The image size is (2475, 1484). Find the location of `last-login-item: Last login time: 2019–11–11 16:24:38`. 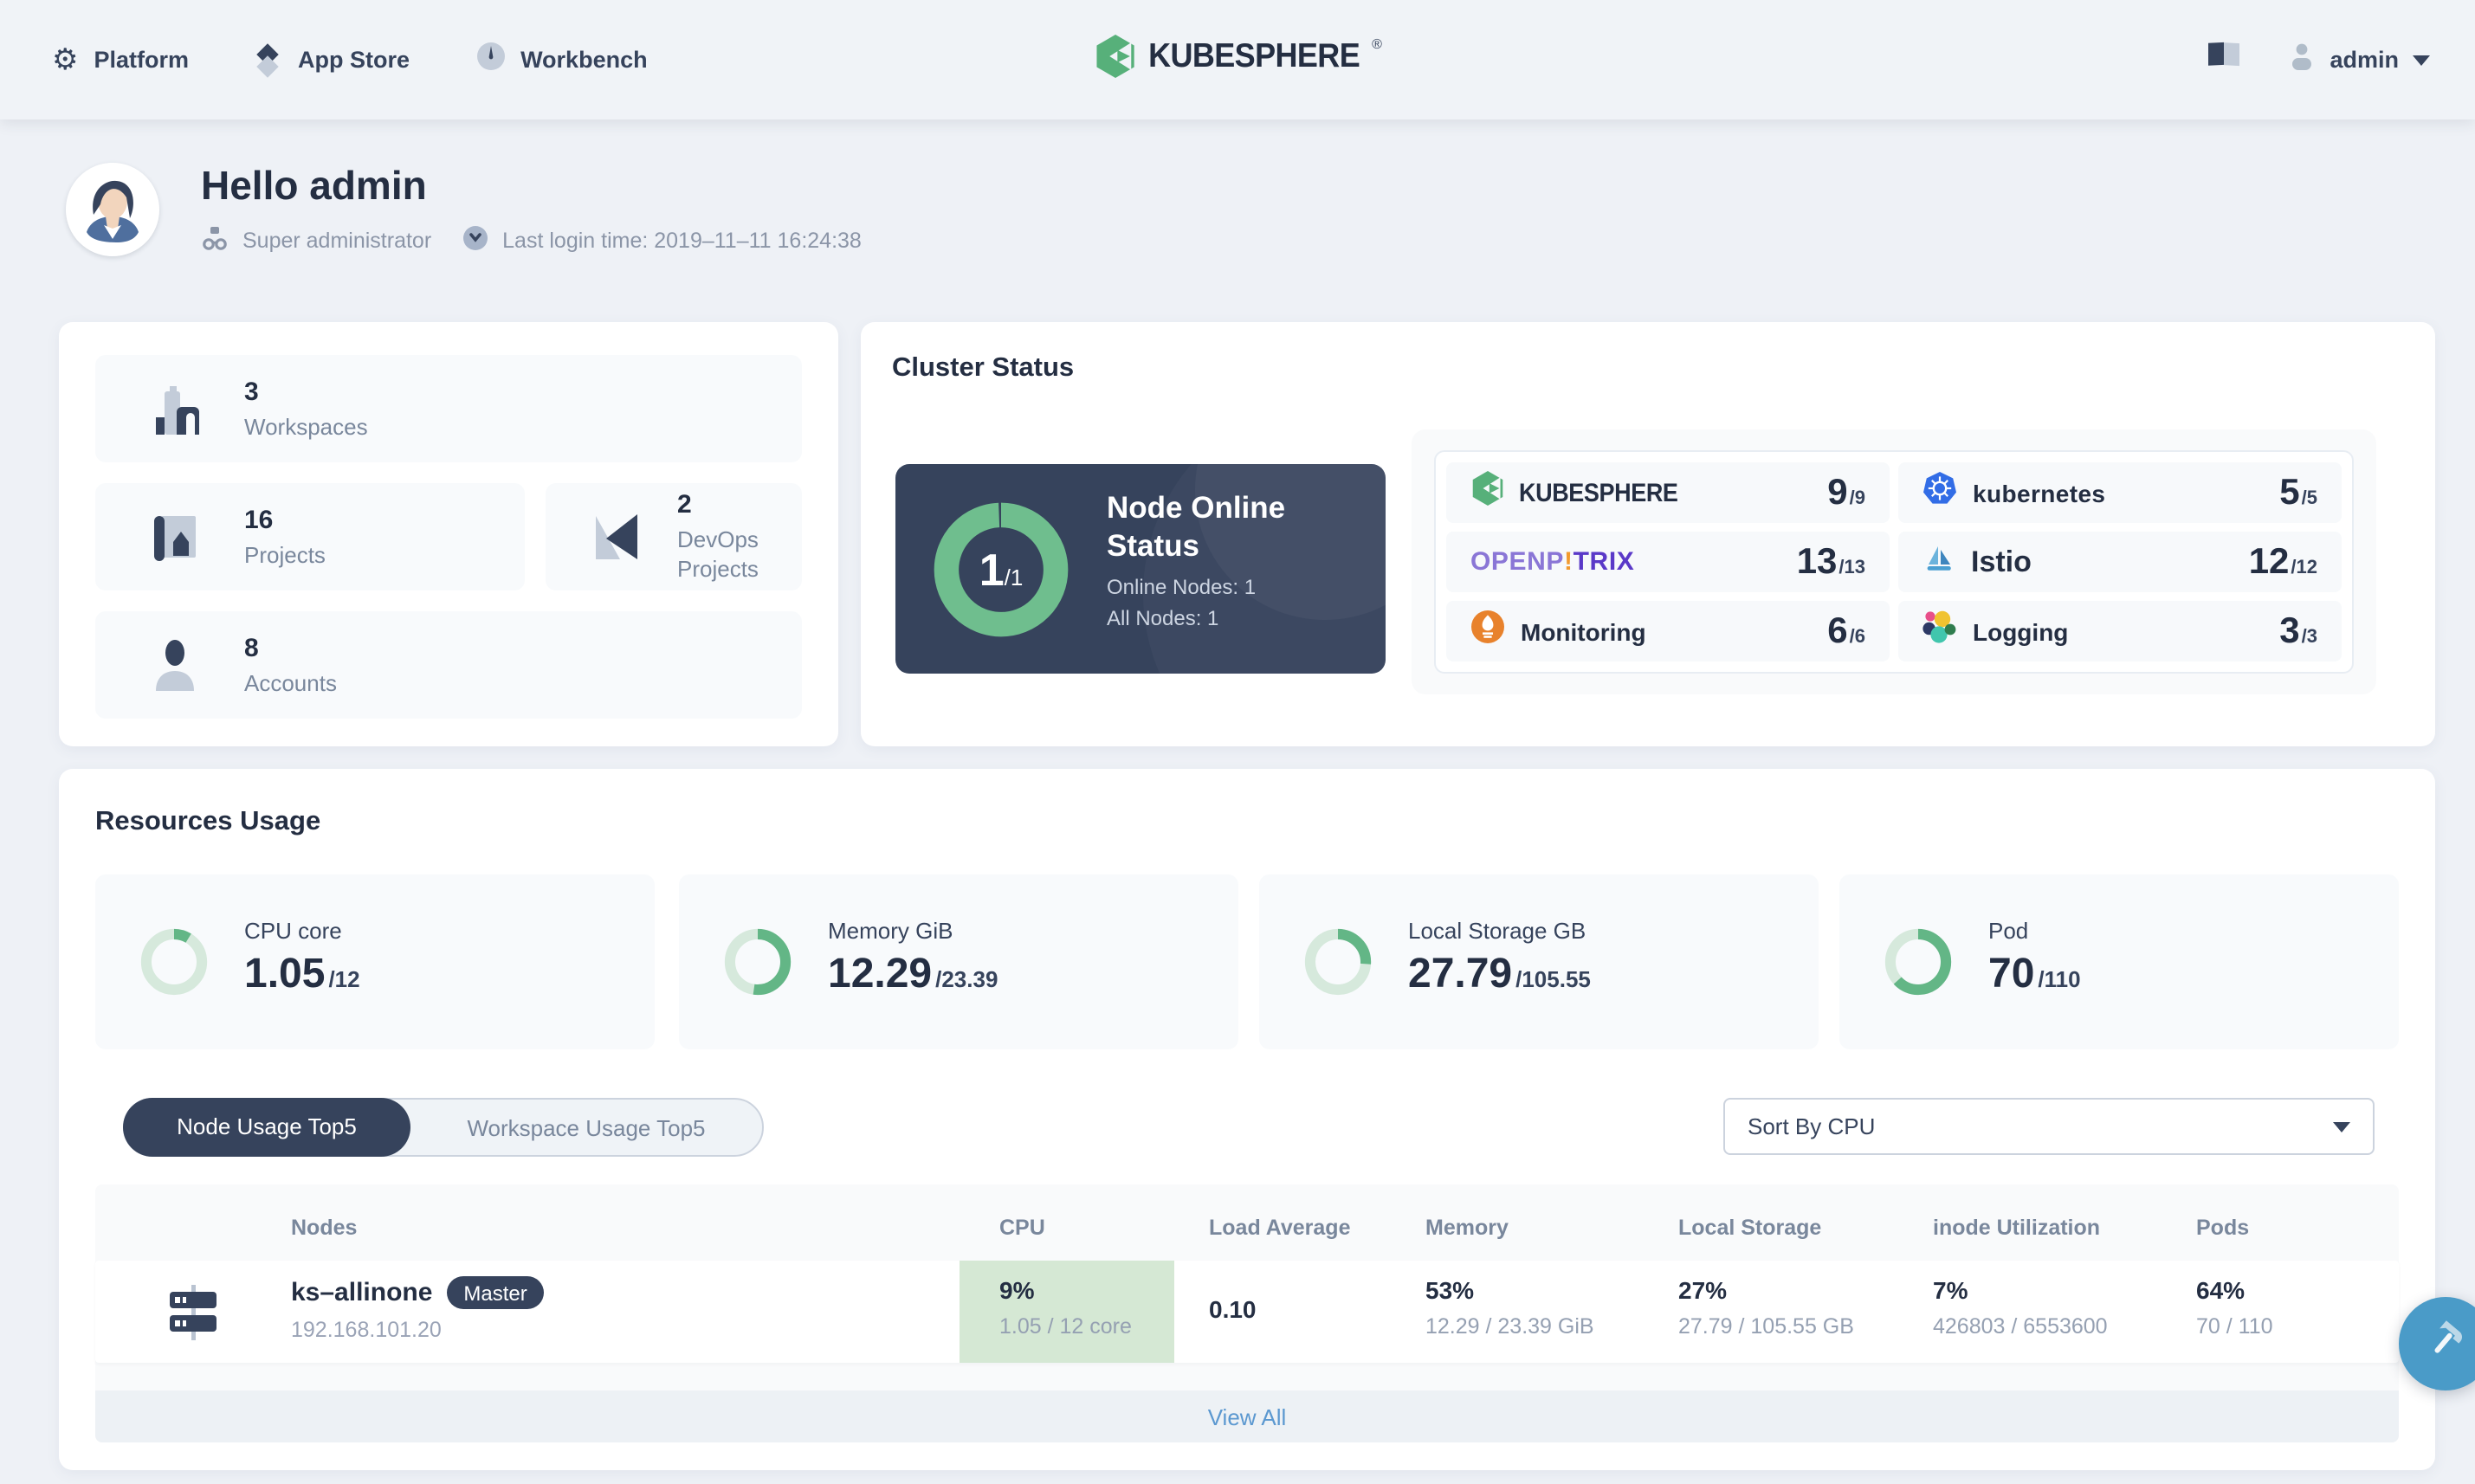

last-login-item: Last login time: 2019–11–11 16:24:38 is located at coordinates (662, 240).